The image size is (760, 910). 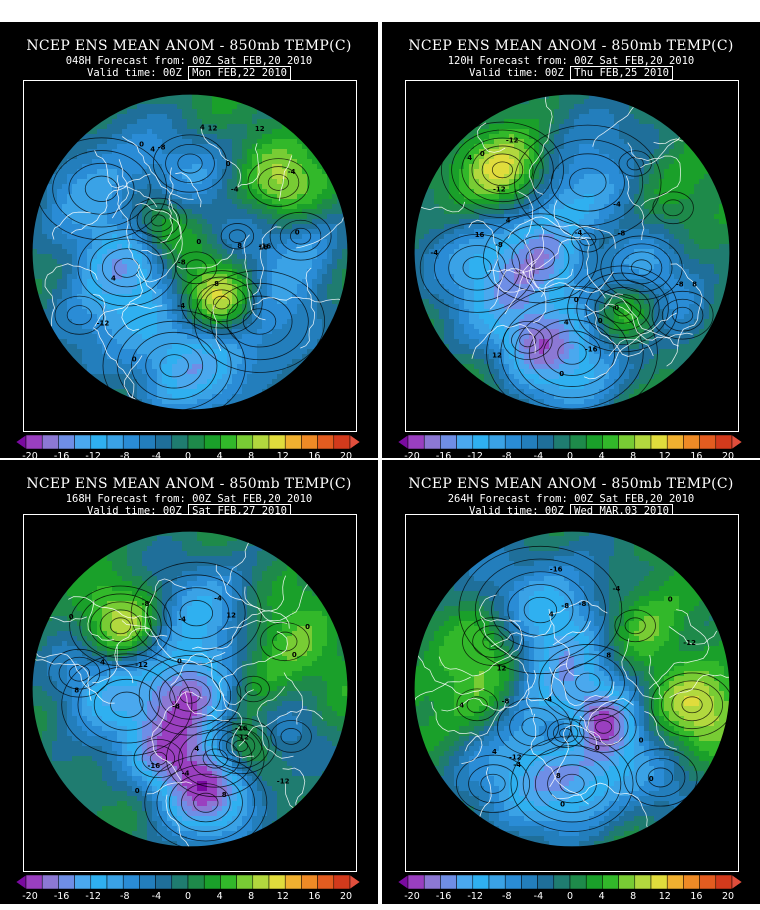 What do you see at coordinates (516, 73) in the screenshot?
I see `valid-time-prefix: Valid time: 00Z` at bounding box center [516, 73].